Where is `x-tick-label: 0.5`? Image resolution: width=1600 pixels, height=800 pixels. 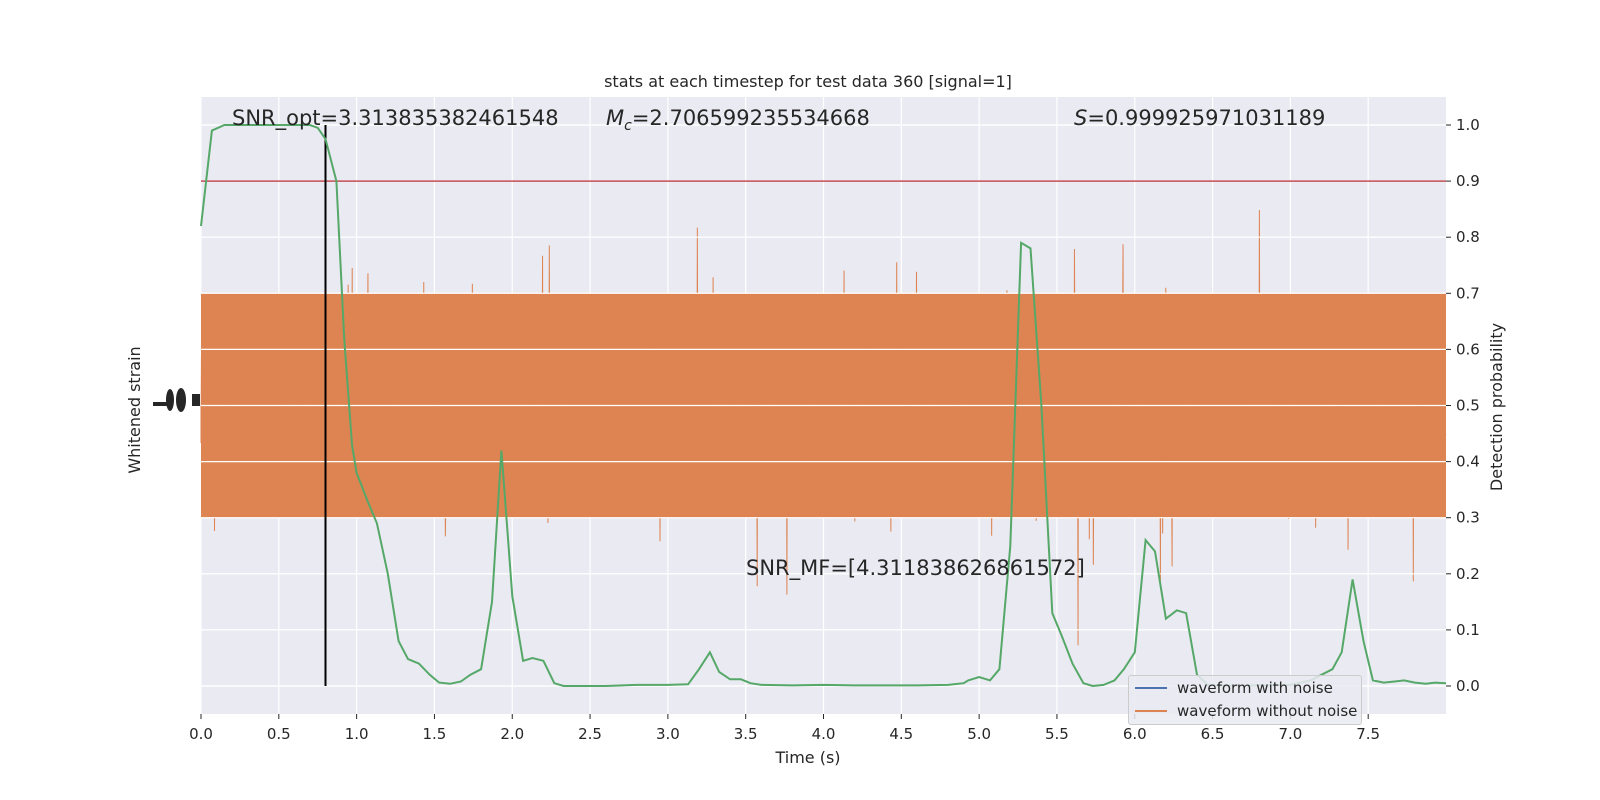 x-tick-label: 0.5 is located at coordinates (279, 734).